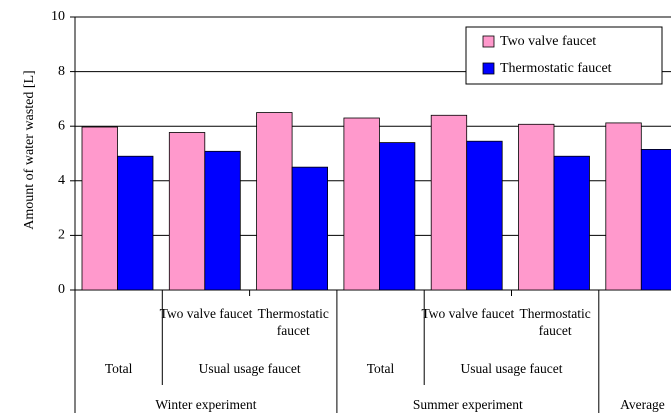  I want to click on y-tick-label: 6, so click(61, 125).